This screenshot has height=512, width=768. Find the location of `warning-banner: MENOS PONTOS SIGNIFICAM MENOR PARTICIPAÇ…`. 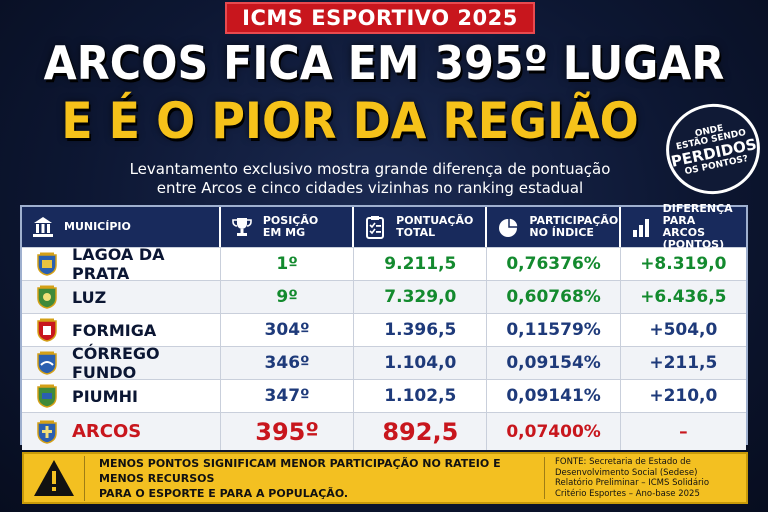

warning-banner: MENOS PONTOS SIGNIFICAM MENOR PARTICIPAÇ… is located at coordinates (385, 478).